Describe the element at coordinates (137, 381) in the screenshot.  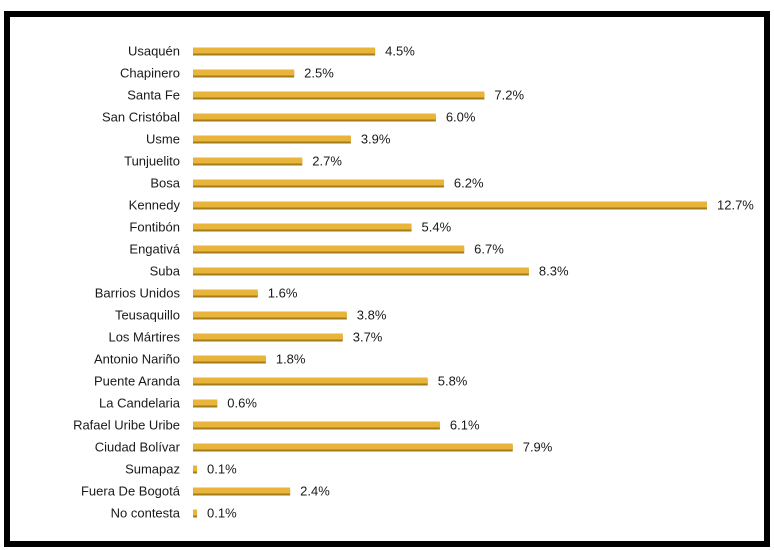
I see `category-label: Puente Aranda` at that location.